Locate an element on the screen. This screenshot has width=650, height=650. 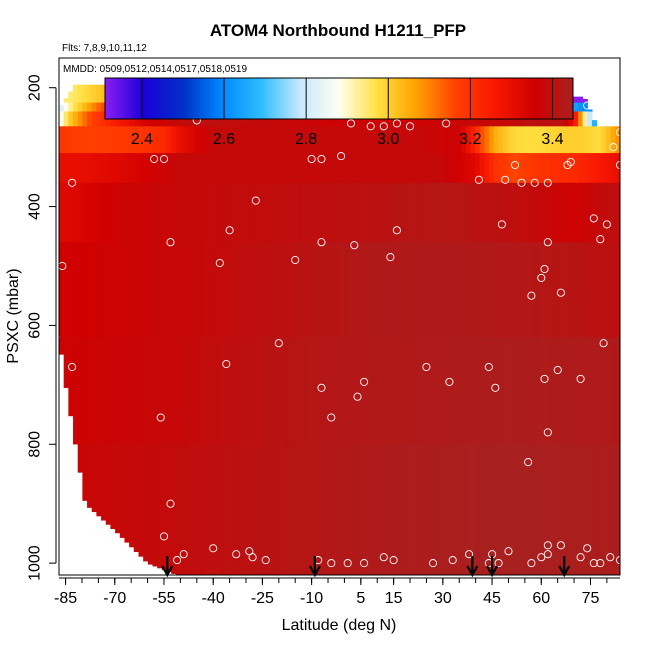
x-tick-label: -10 is located at coordinates (311, 598).